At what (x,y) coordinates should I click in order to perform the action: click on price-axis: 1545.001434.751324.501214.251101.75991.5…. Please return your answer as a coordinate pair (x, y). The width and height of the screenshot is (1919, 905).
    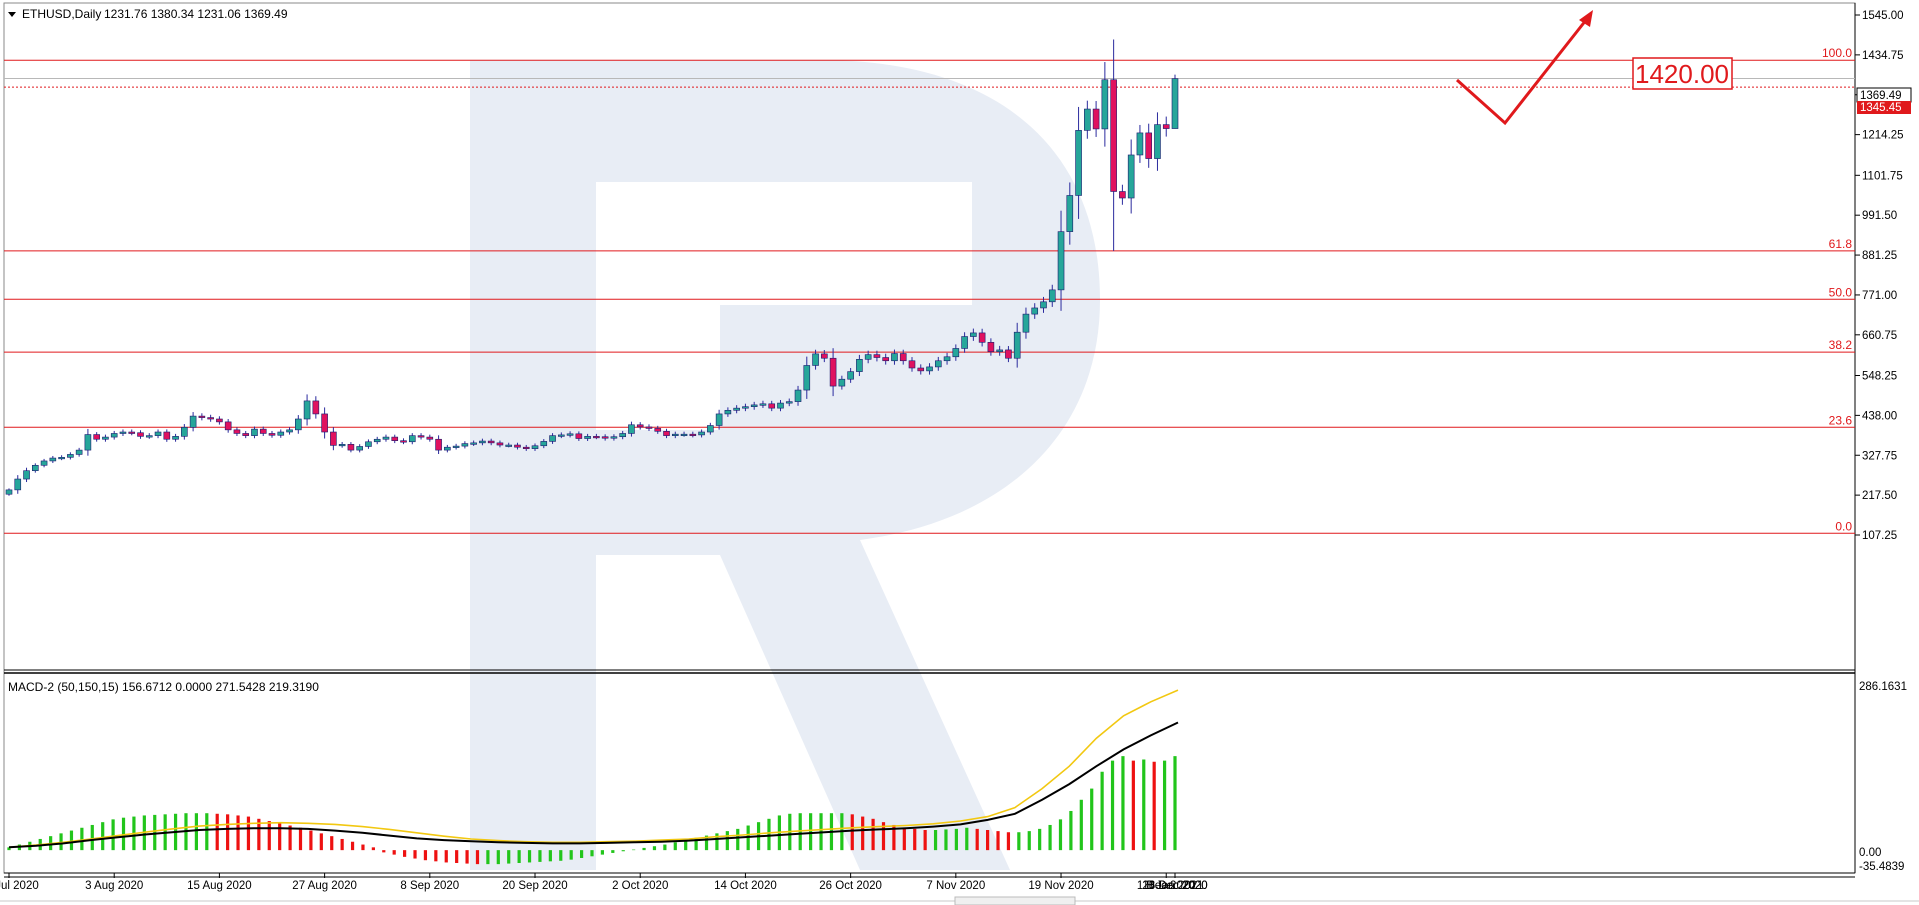
    Looking at the image, I should click on (1879, 276).